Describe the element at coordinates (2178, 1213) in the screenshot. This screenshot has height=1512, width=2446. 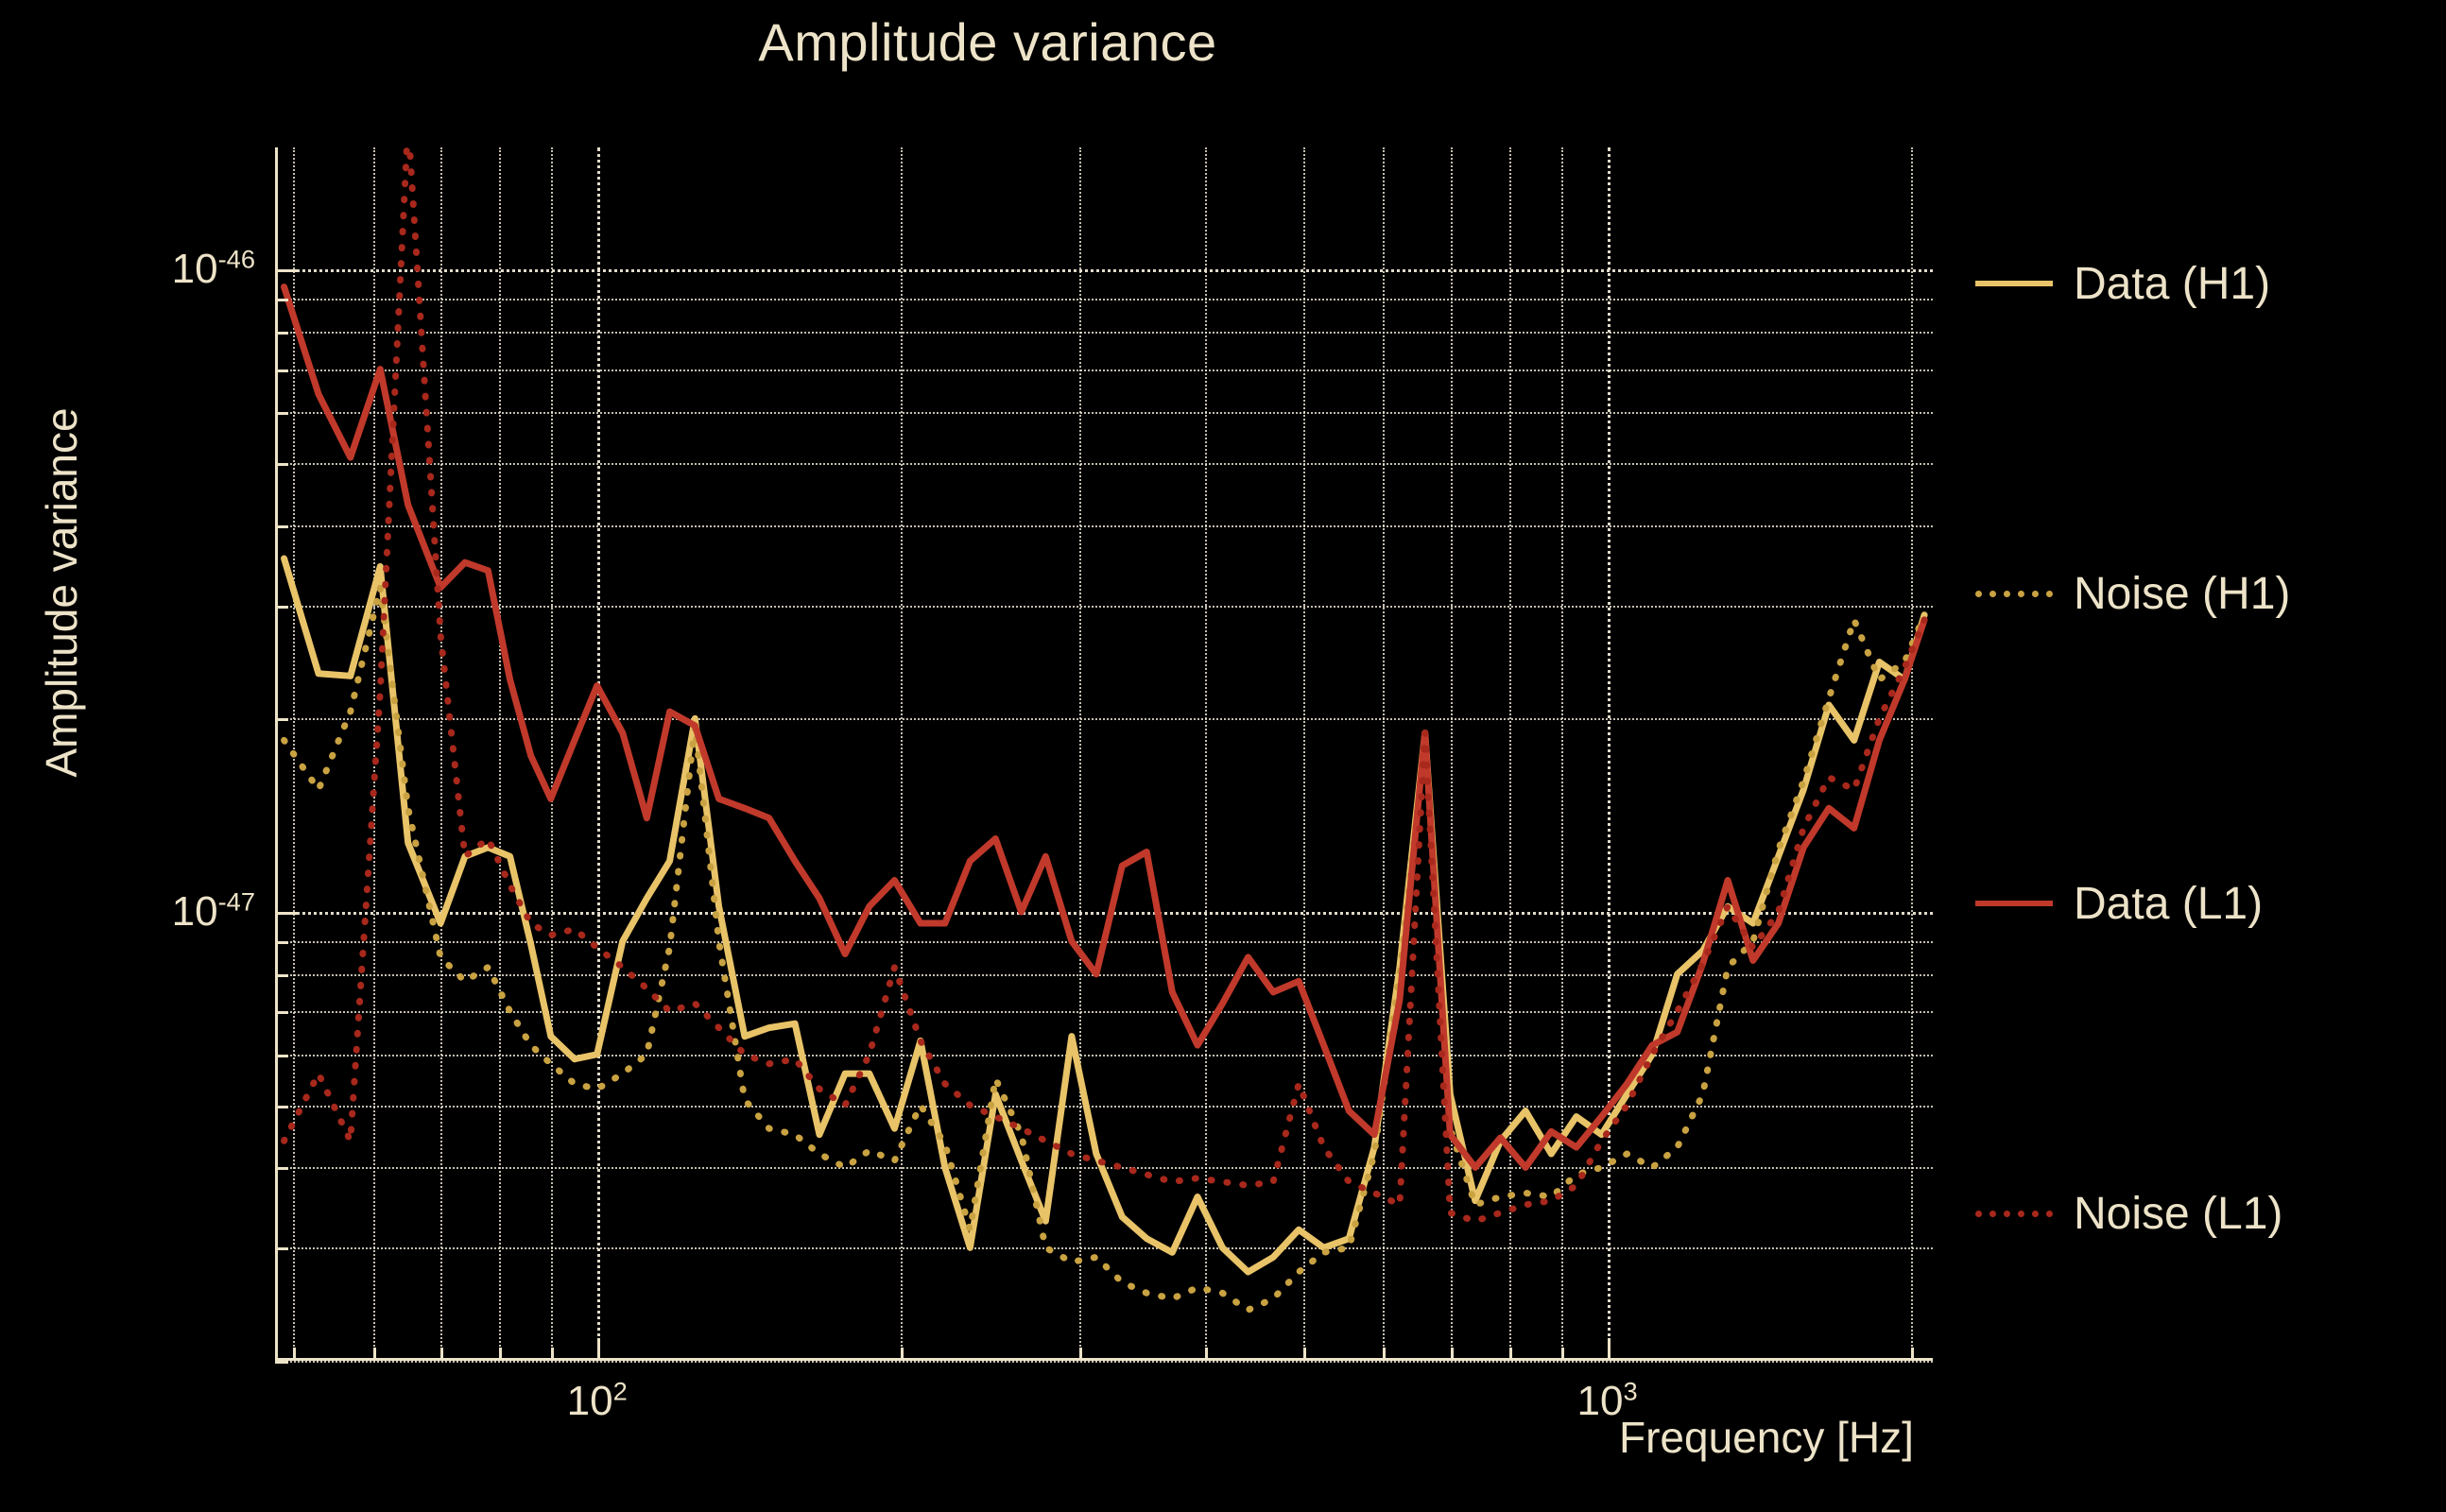
I see `legend-label: Noise (L1)` at that location.